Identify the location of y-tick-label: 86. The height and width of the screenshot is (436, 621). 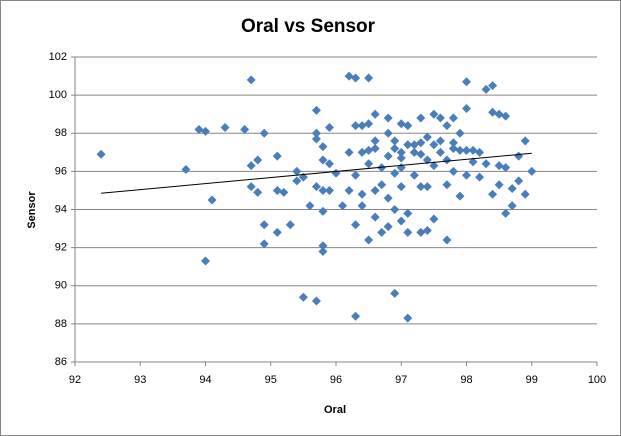
(61, 362).